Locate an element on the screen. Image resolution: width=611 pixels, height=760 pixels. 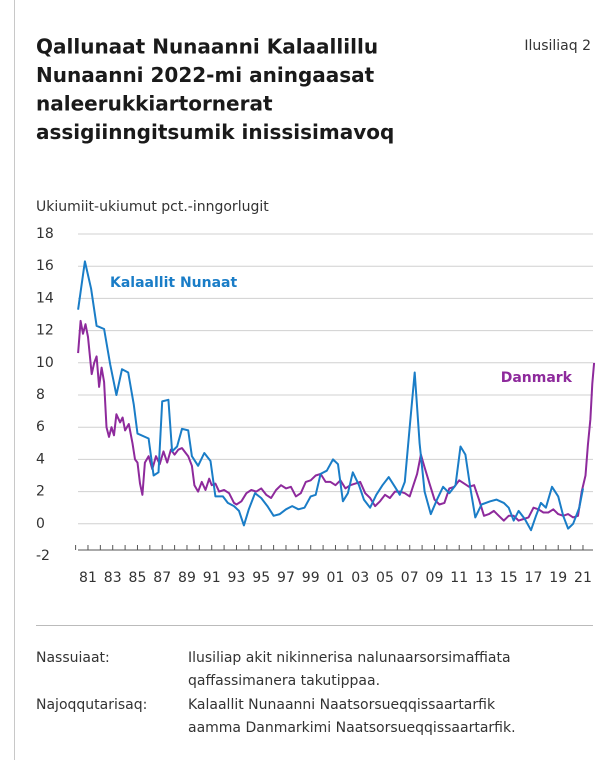
y-tick-label: 0 is located at coordinates (40, 524).